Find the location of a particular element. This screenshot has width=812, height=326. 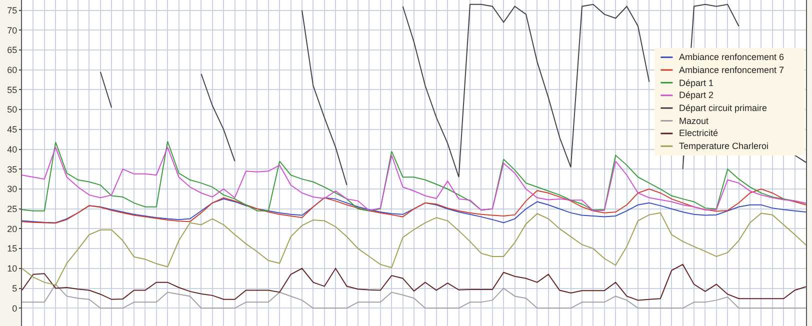

y-tick-label: 15 is located at coordinates (12, 249).